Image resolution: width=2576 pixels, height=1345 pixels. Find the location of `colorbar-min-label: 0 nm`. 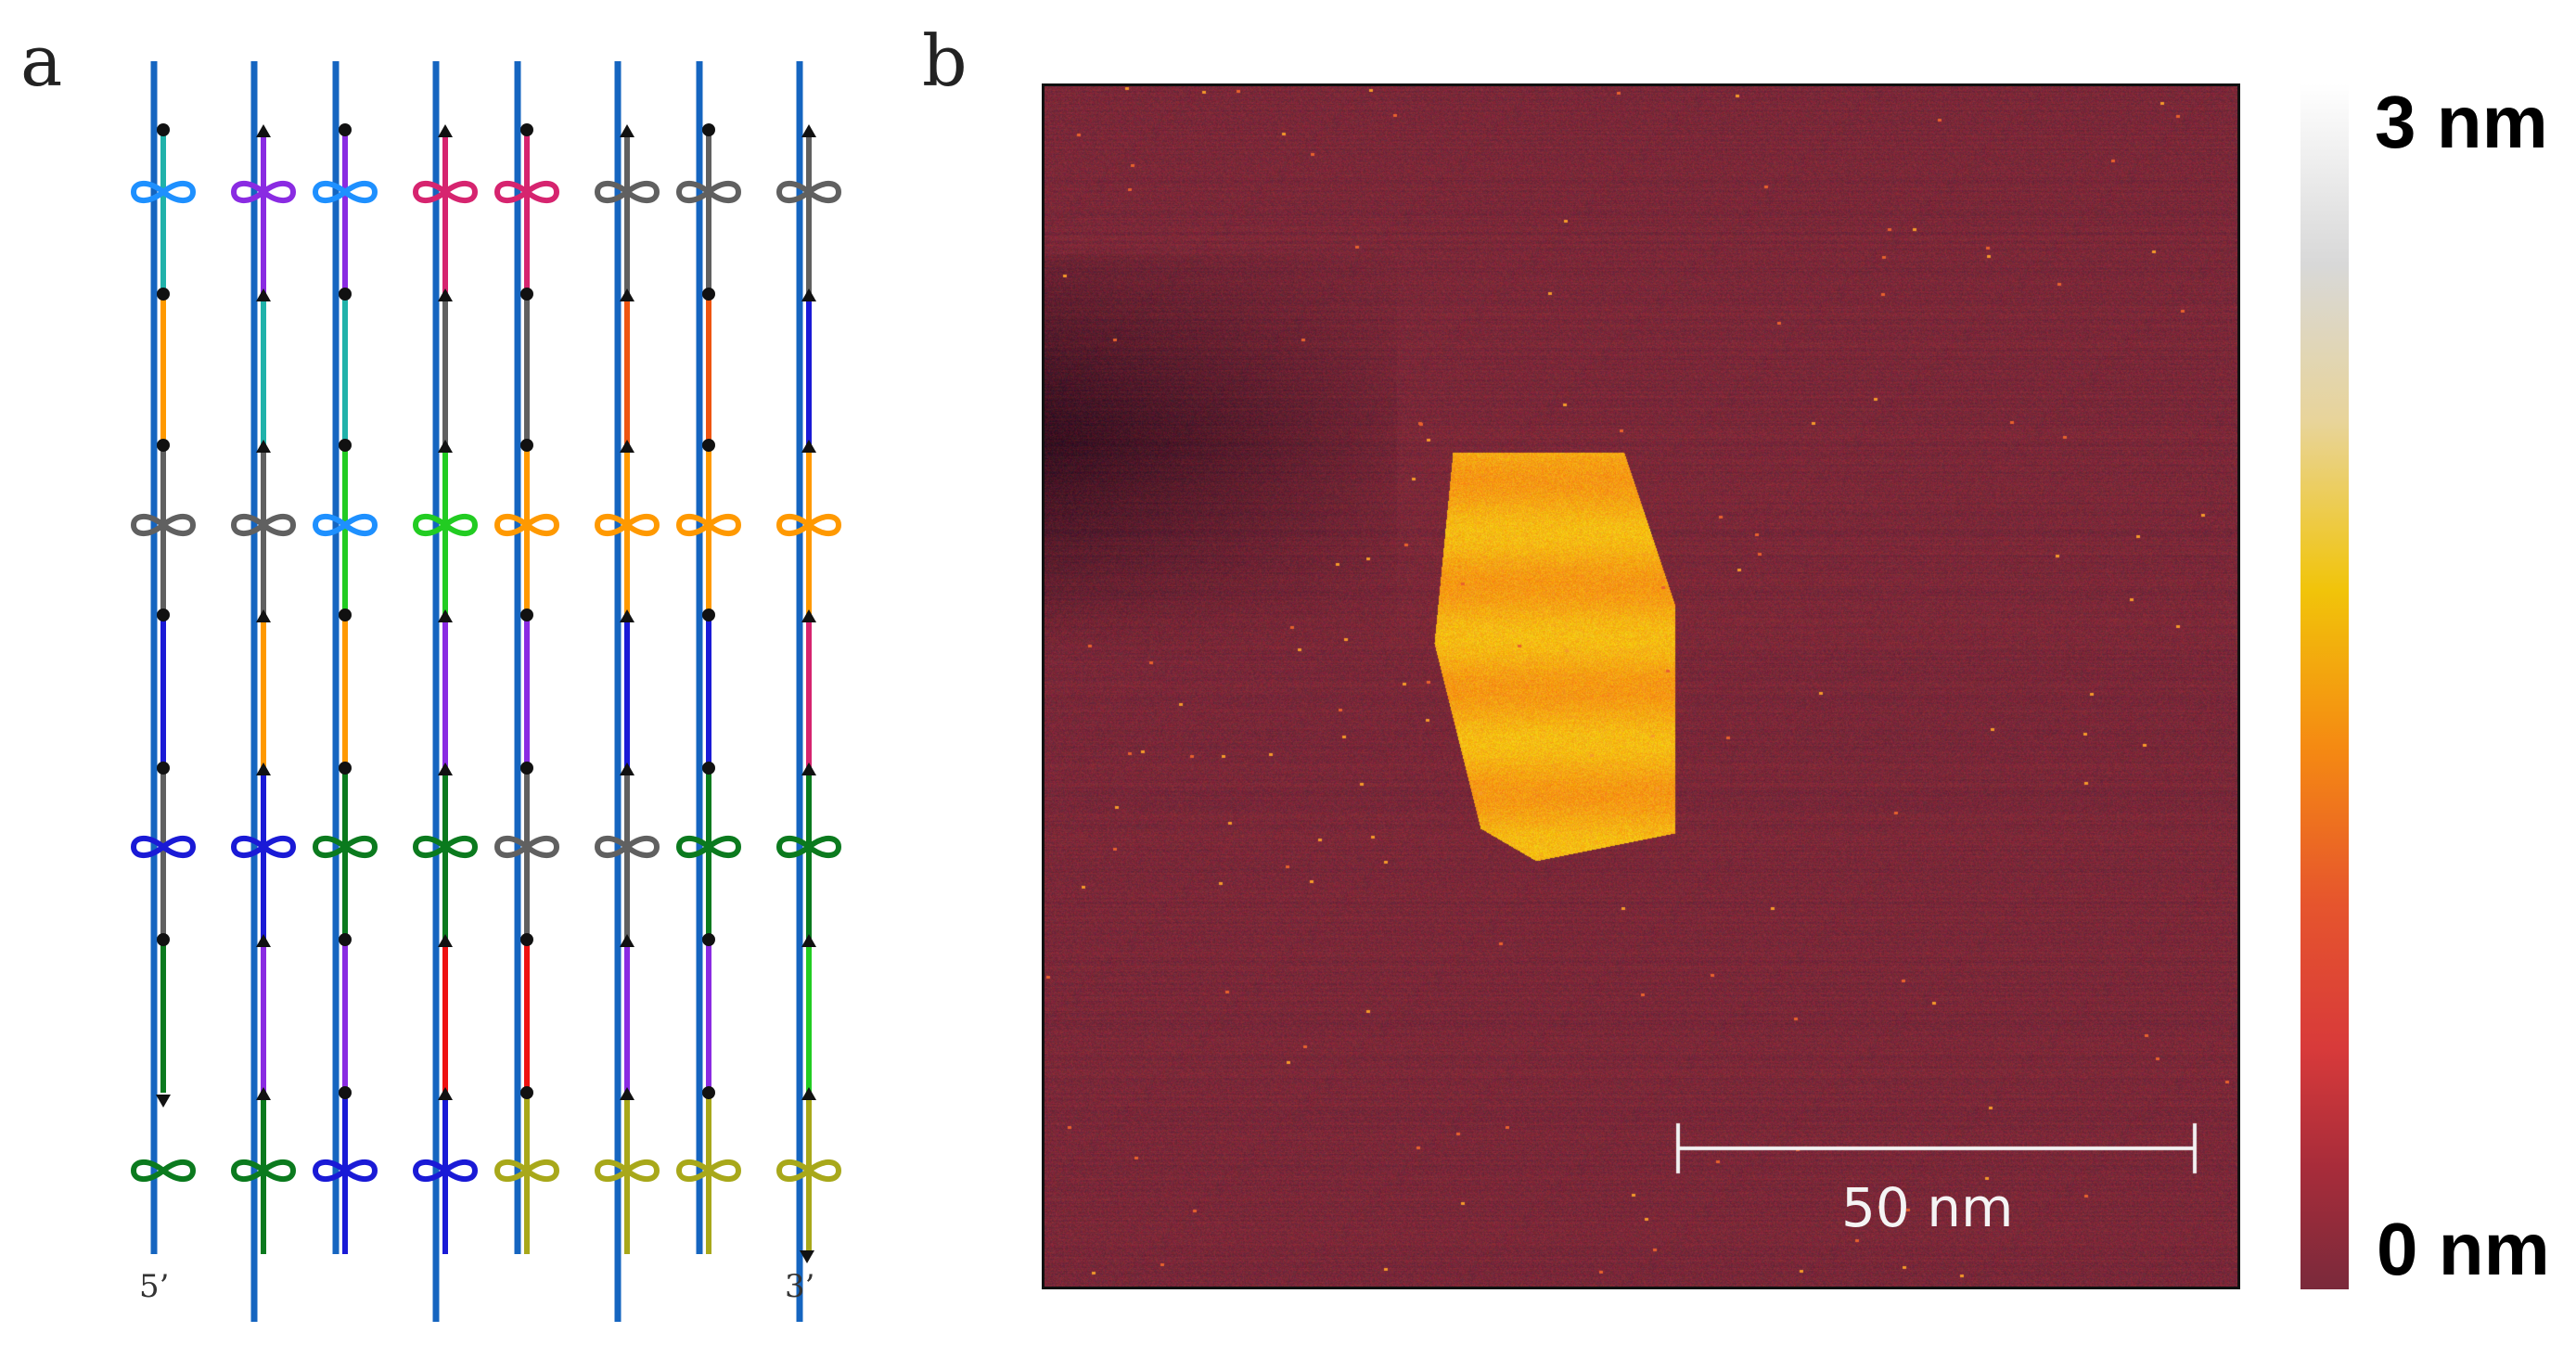

colorbar-min-label: 0 nm is located at coordinates (2463, 1249).